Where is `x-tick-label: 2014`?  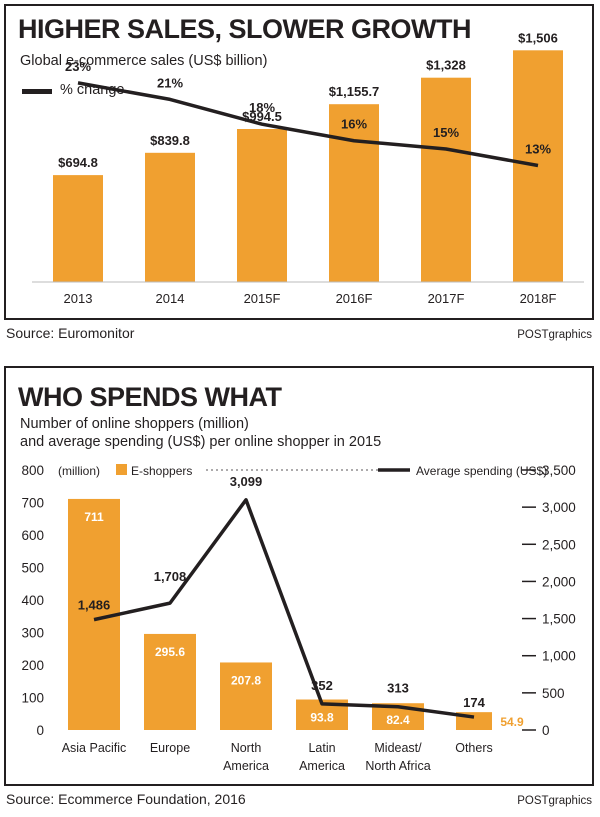
x-tick-label: 2014 is located at coordinates (170, 298).